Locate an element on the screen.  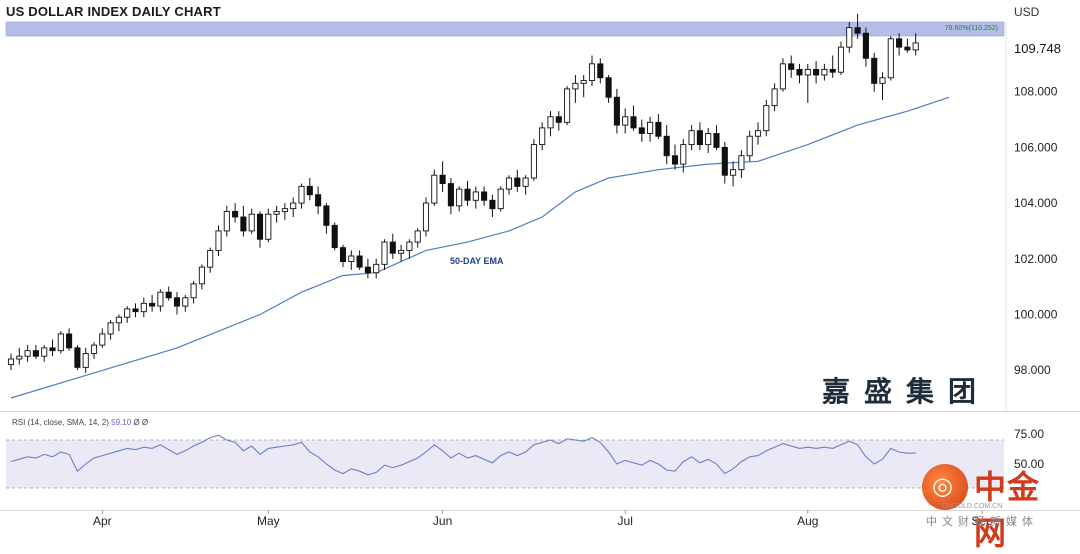
month-label: Jul is located at coordinates (625, 521).